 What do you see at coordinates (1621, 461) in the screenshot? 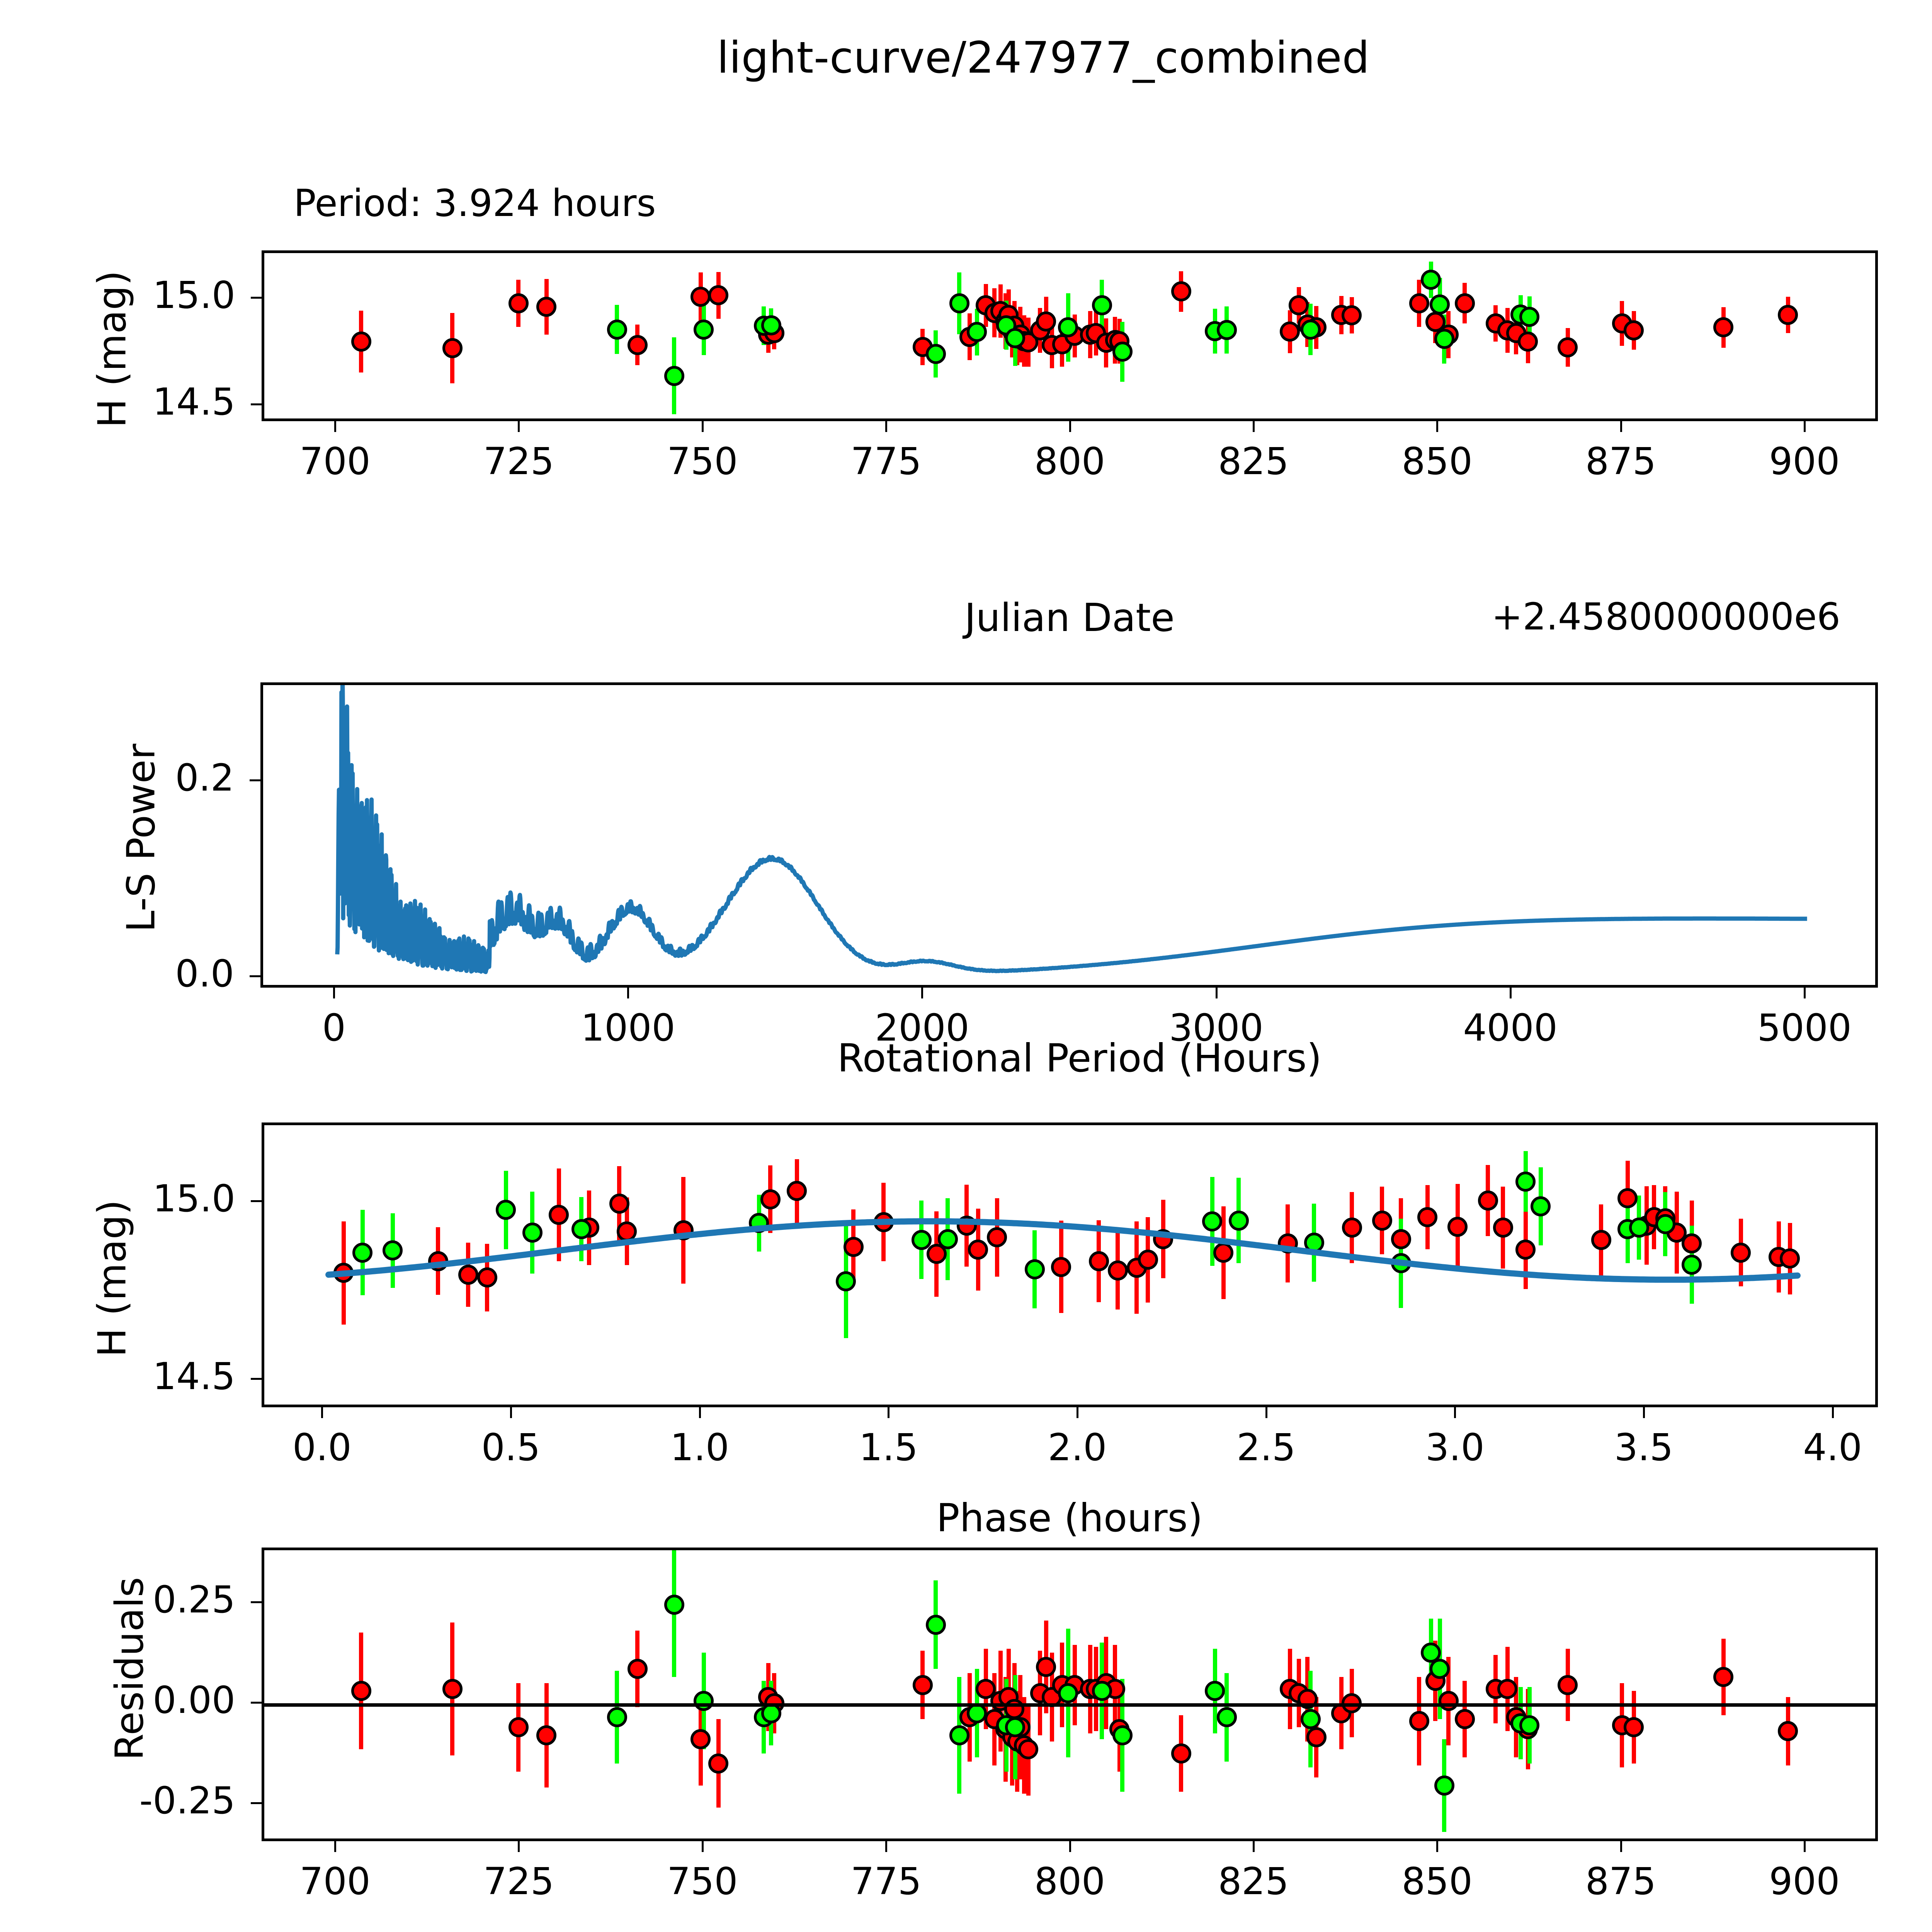
I see `x-tick-label-875: 875` at bounding box center [1621, 461].